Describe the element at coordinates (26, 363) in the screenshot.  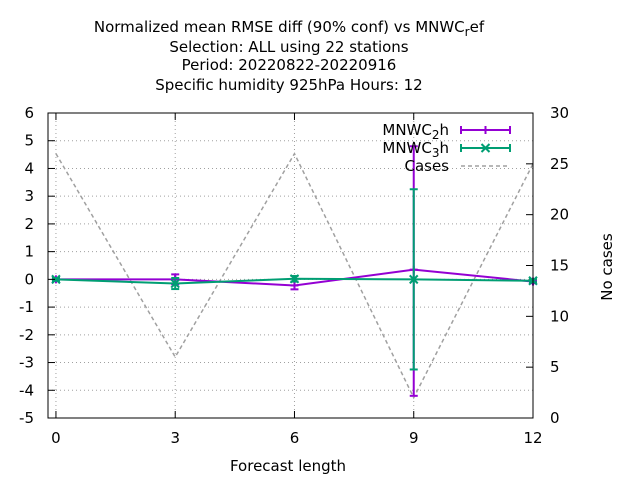
I see `y-tick-label: -3` at that location.